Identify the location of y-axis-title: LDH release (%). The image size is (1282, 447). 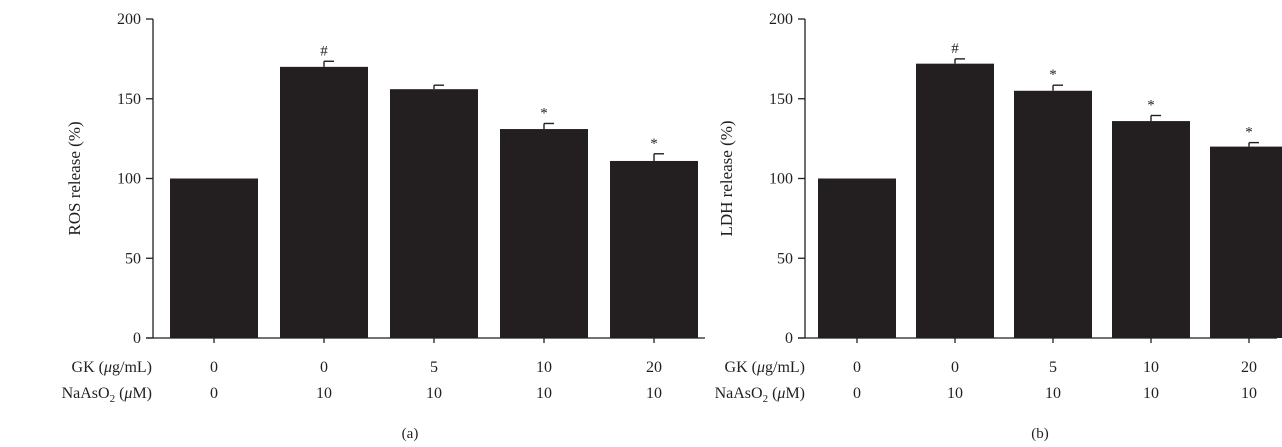
(726, 178).